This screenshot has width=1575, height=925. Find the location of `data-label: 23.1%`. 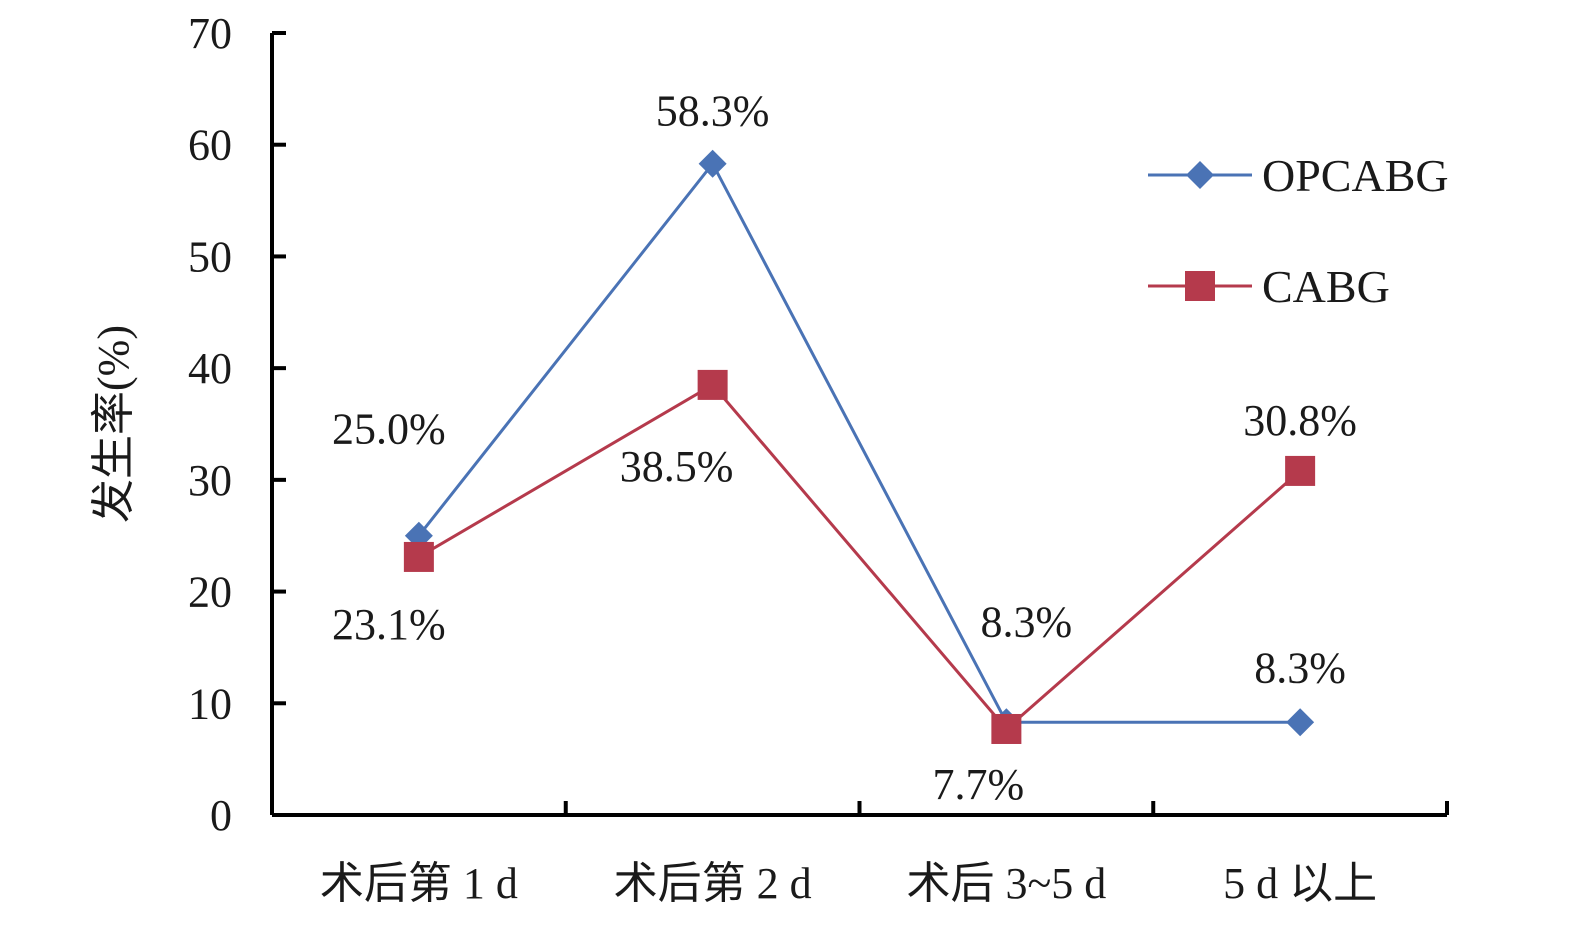

data-label: 23.1% is located at coordinates (389, 624).